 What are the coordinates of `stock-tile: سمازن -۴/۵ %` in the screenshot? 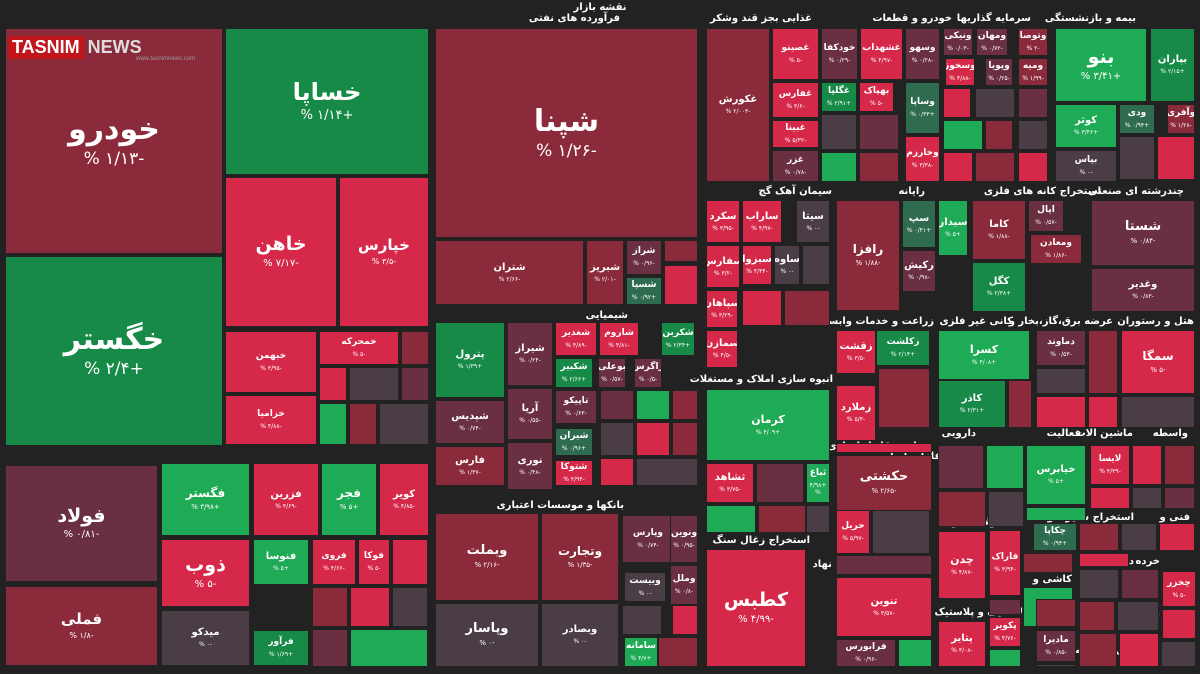 It's located at (722, 349).